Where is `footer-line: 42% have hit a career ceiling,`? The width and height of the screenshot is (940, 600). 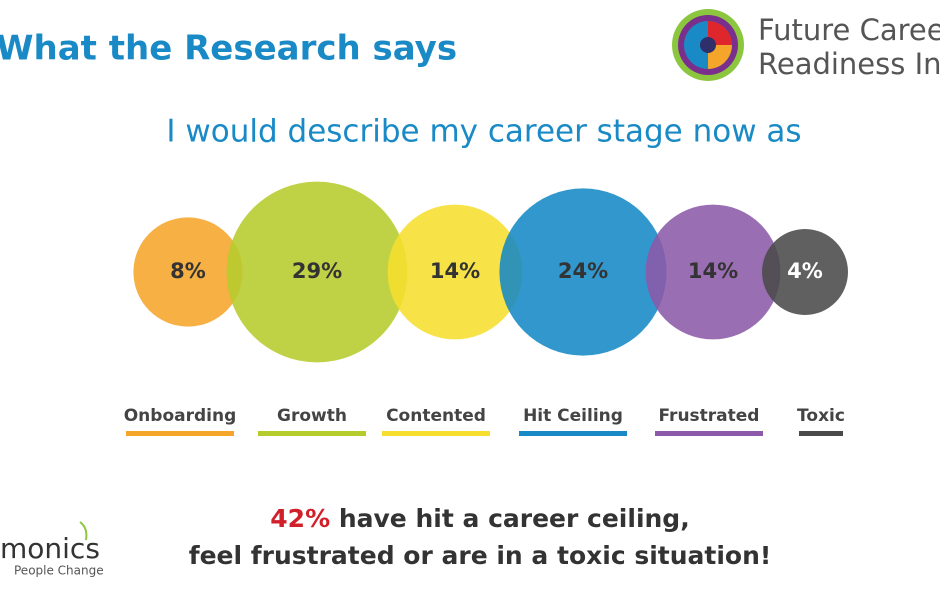
footer-line: 42% have hit a career ceiling, is located at coordinates (479, 518).